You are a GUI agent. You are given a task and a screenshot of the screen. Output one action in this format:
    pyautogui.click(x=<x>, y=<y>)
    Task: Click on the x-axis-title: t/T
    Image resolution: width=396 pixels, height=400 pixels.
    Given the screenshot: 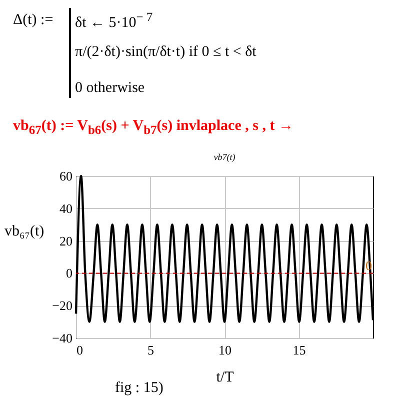 What is the action you would take?
    pyautogui.click(x=225, y=378)
    